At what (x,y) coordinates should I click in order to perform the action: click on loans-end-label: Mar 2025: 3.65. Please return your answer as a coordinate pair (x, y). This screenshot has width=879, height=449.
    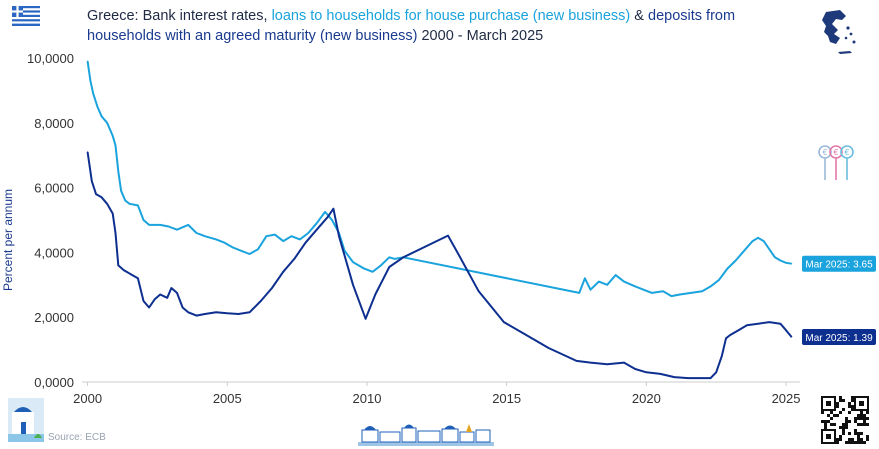
    Looking at the image, I should click on (839, 265).